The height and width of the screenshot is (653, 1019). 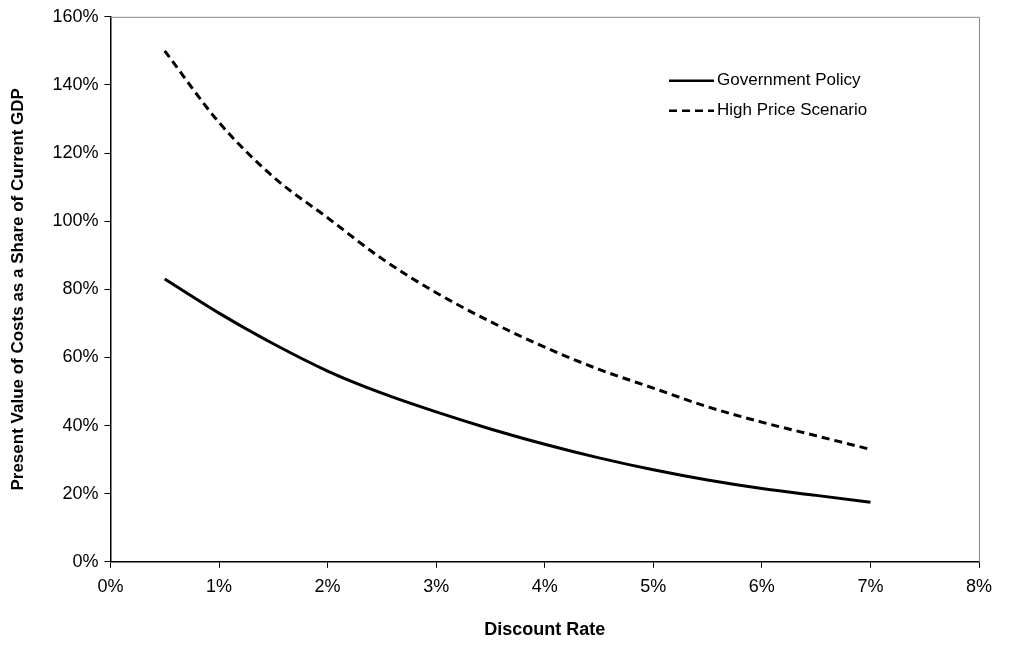 What do you see at coordinates (80, 424) in the screenshot?
I see `y-tick-label: 40%` at bounding box center [80, 424].